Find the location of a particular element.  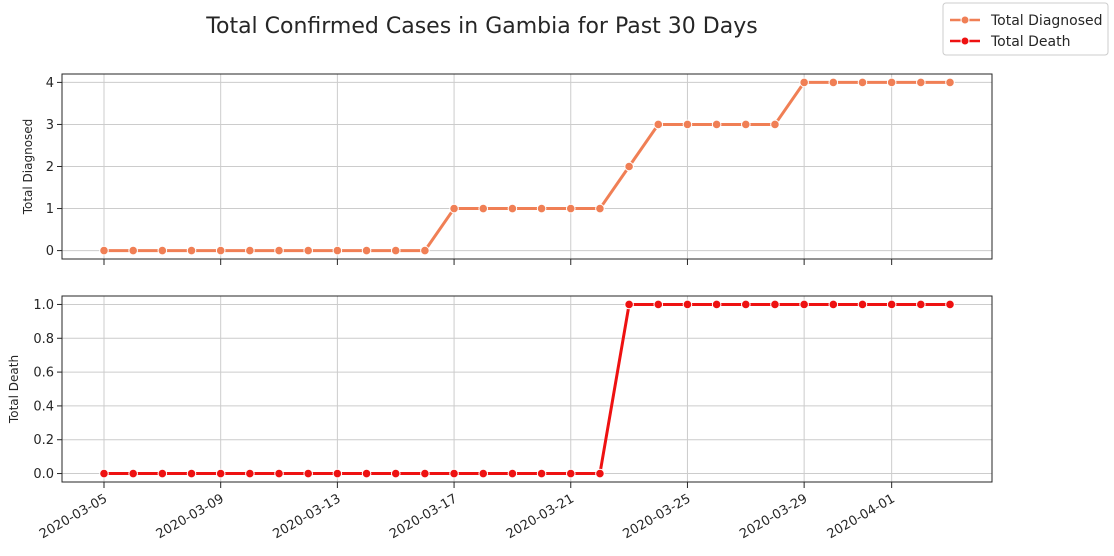

legend-marker-total-death is located at coordinates (965, 41).